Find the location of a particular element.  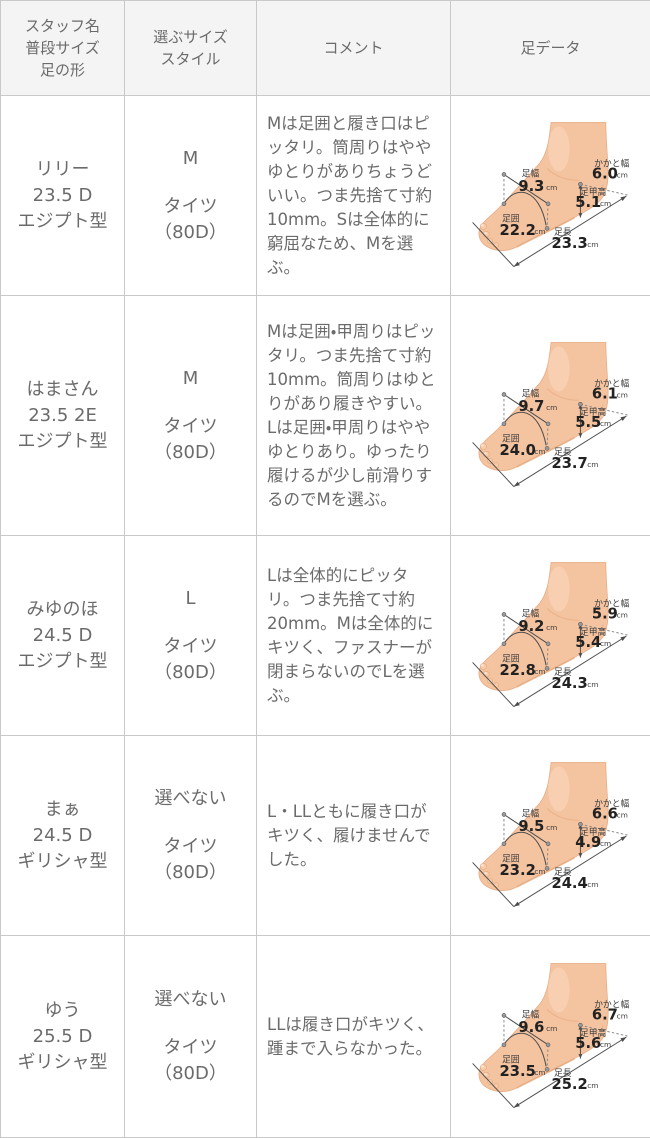

heel-width-value: 5.9 is located at coordinates (604, 613).